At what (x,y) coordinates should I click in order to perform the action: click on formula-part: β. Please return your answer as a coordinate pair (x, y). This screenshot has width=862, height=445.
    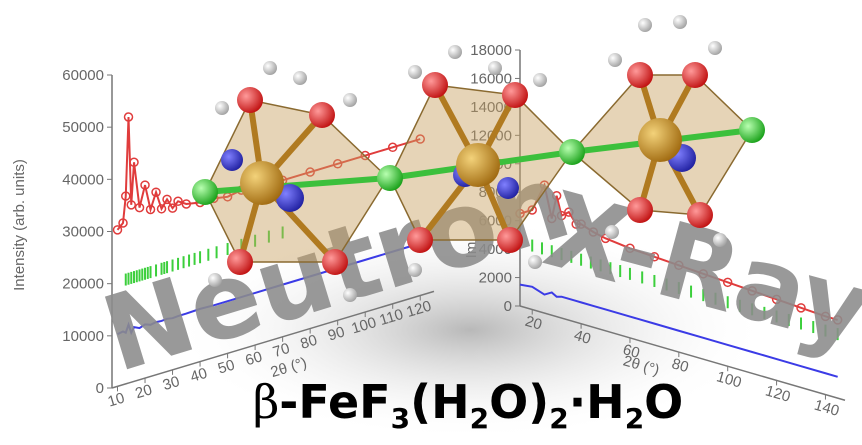
    Looking at the image, I should click on (266, 402).